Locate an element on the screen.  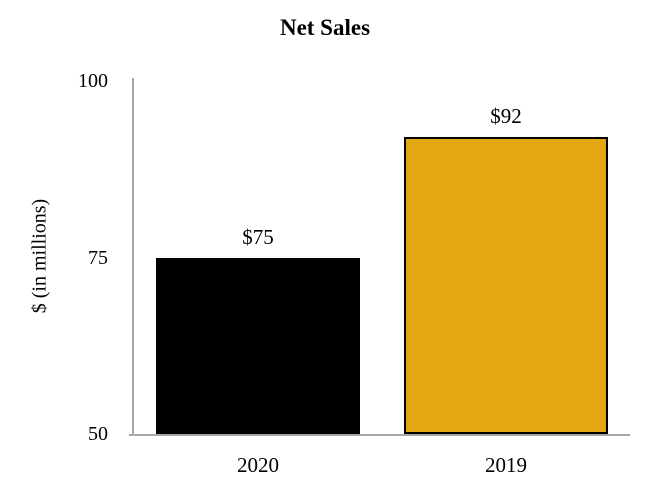
x-tick-label: 2020 is located at coordinates (258, 465).